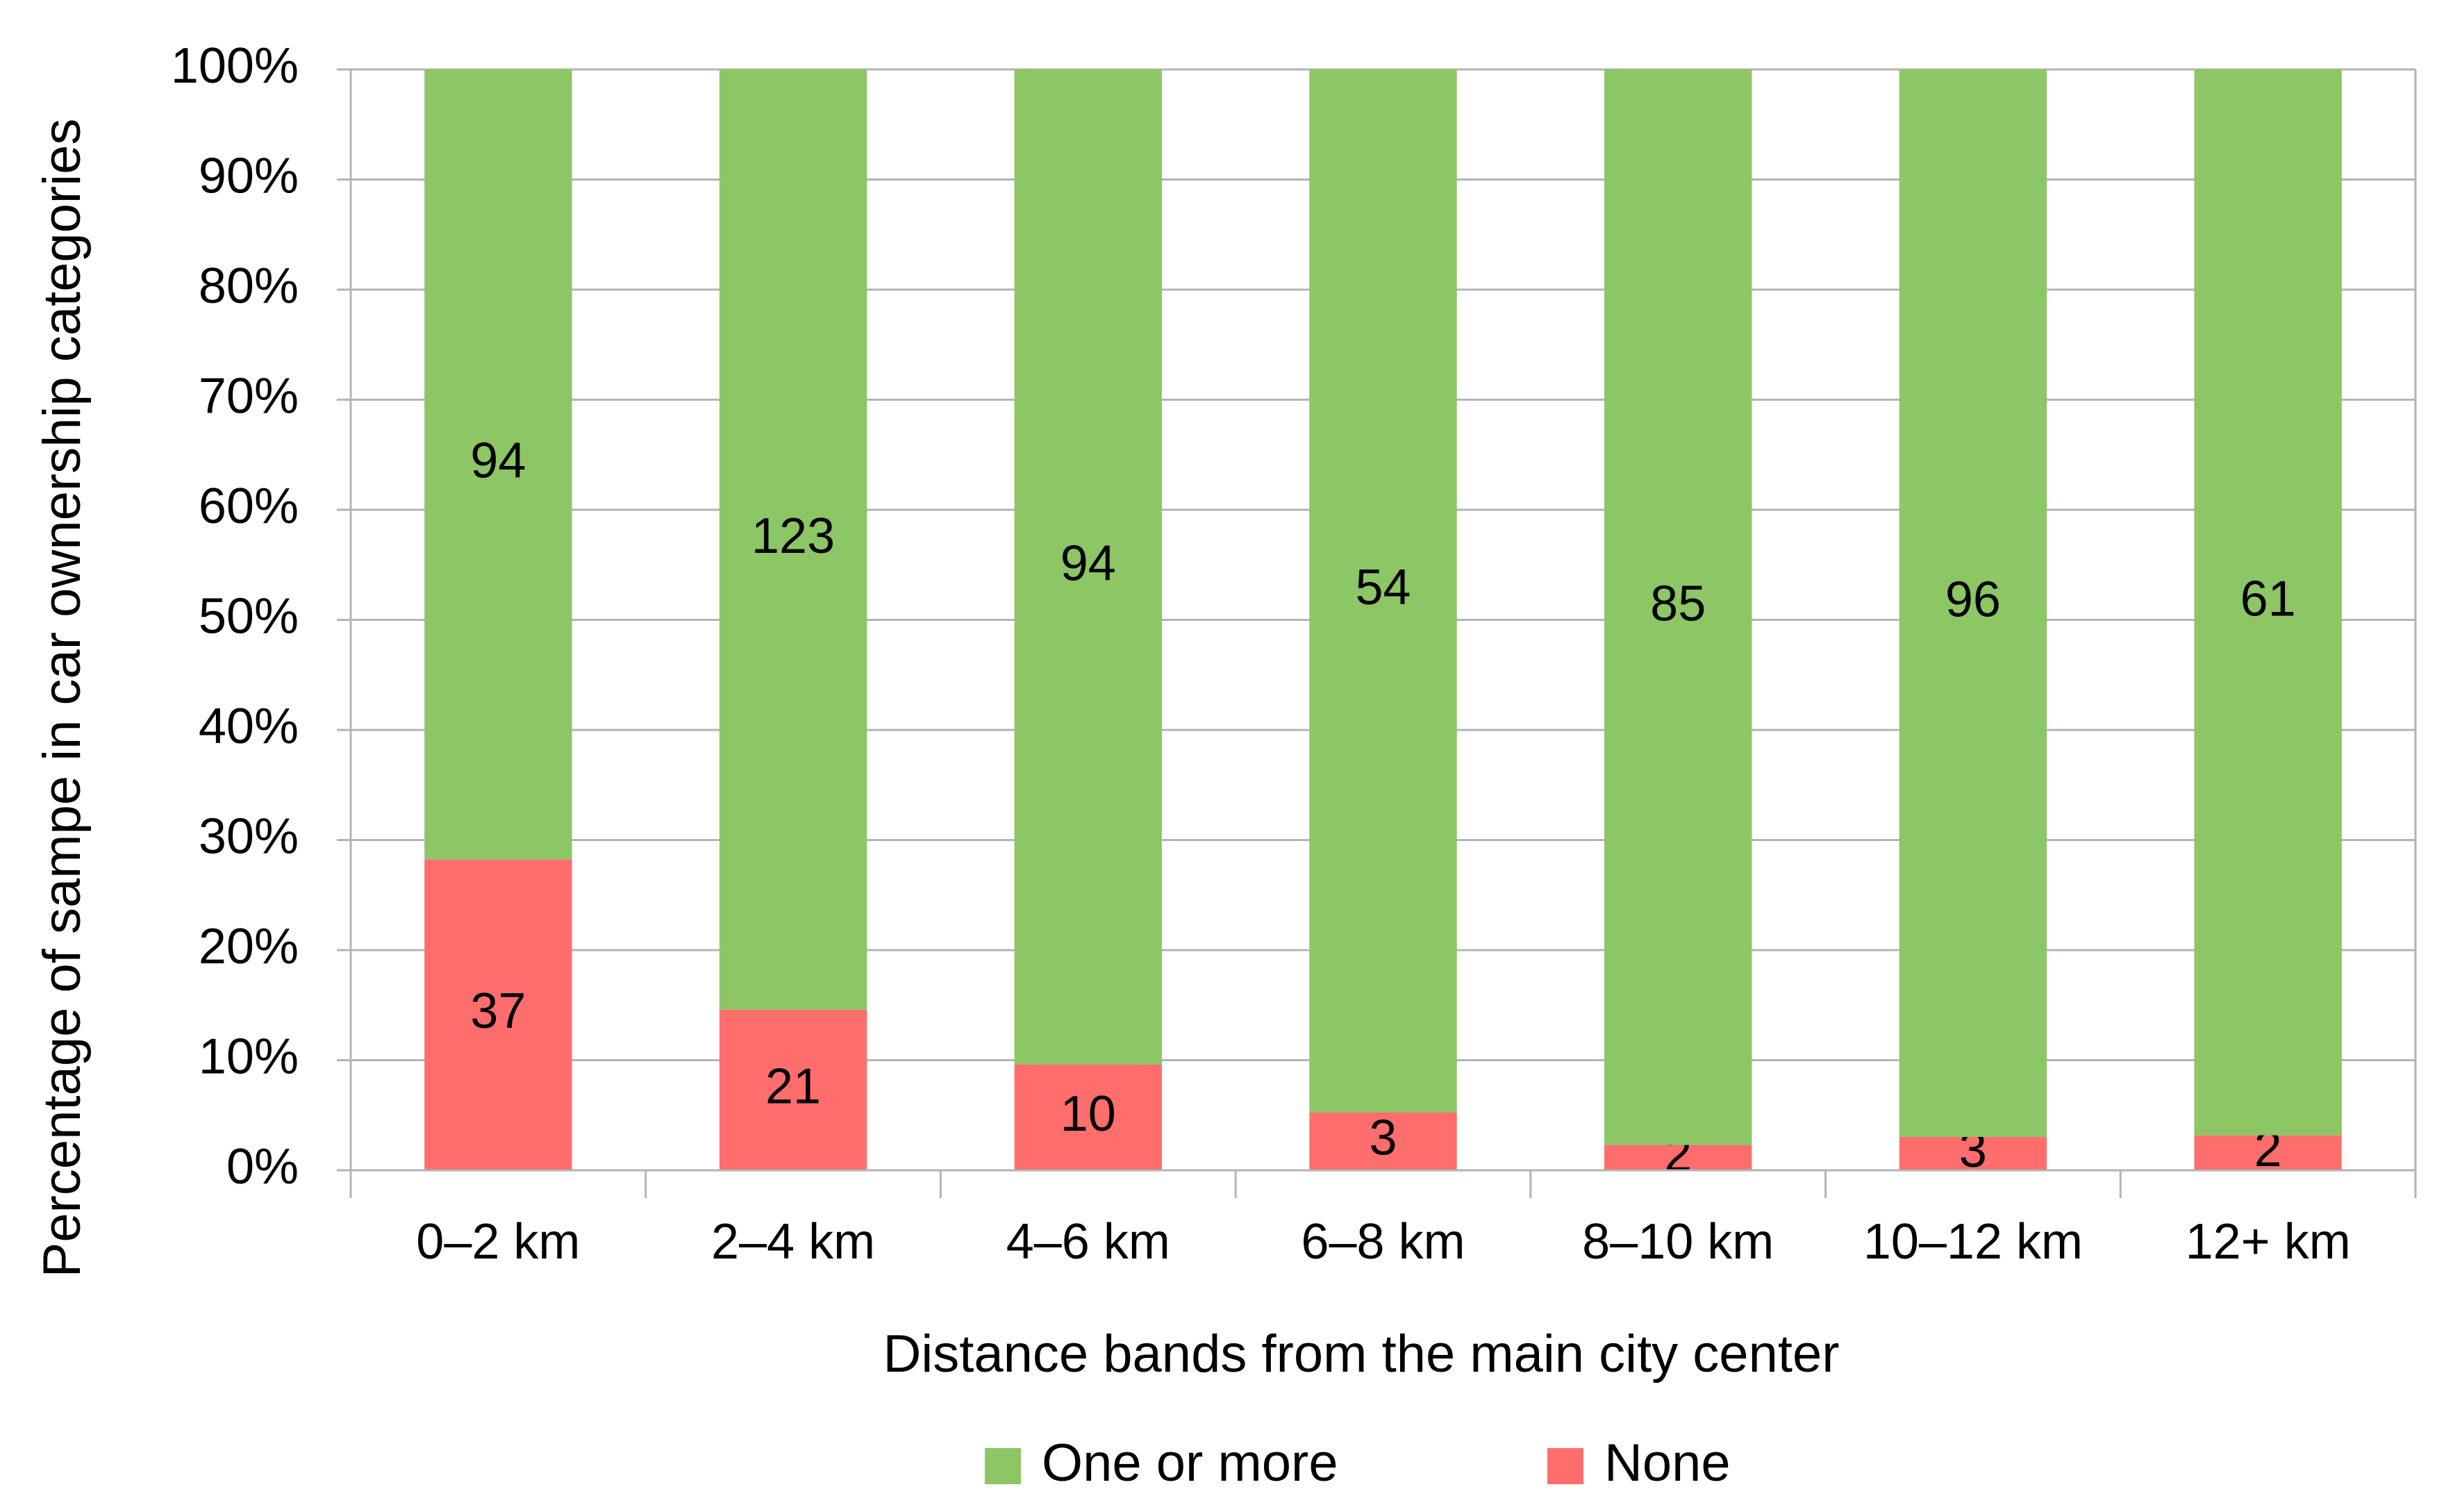  I want to click on y-tick-label: 0%, so click(262, 1167).